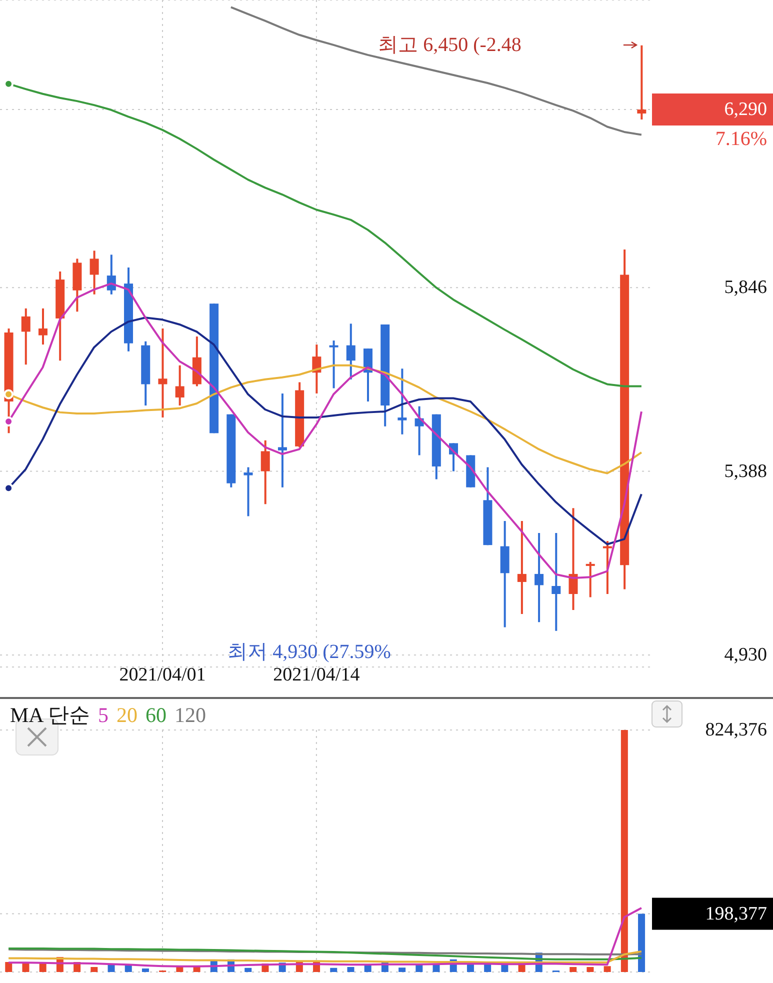 Image resolution: width=773 pixels, height=983 pixels. I want to click on y-tick-label: 4,930, so click(745, 655).